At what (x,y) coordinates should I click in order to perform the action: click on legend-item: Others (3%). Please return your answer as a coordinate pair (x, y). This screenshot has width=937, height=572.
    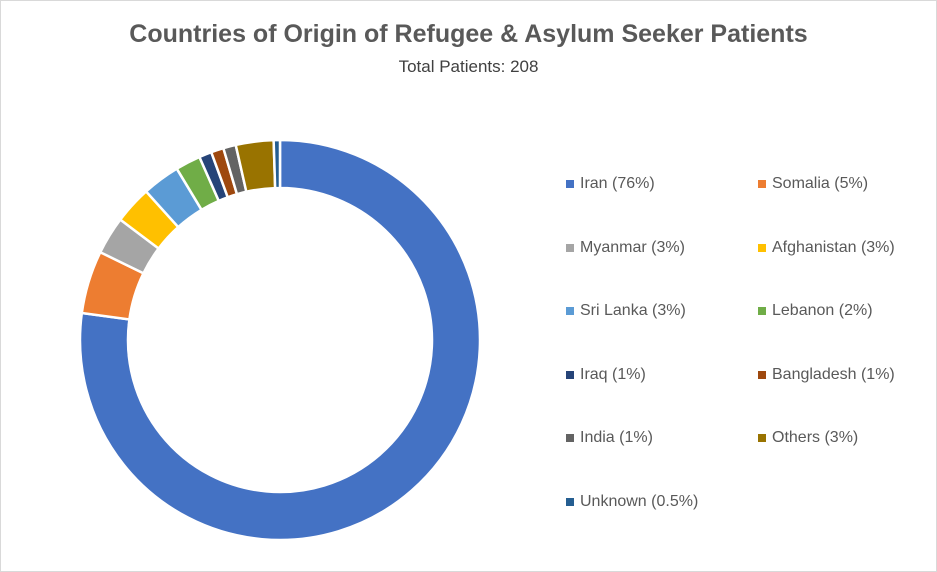
    Looking at the image, I should click on (808, 438).